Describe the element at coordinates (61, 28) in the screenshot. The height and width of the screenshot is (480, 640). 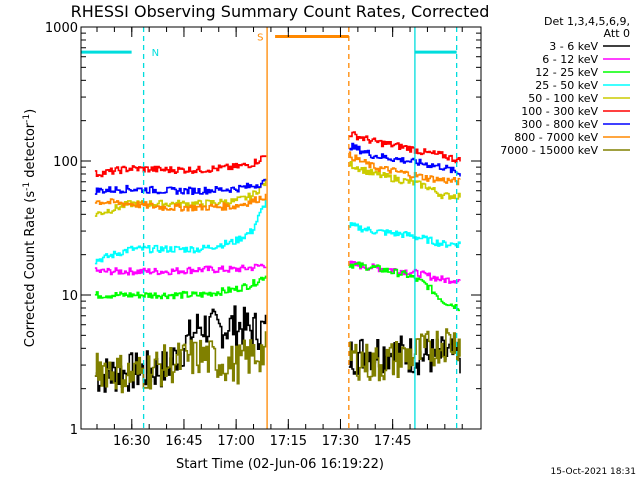
I see `y-tick-label-4: 1000` at that location.